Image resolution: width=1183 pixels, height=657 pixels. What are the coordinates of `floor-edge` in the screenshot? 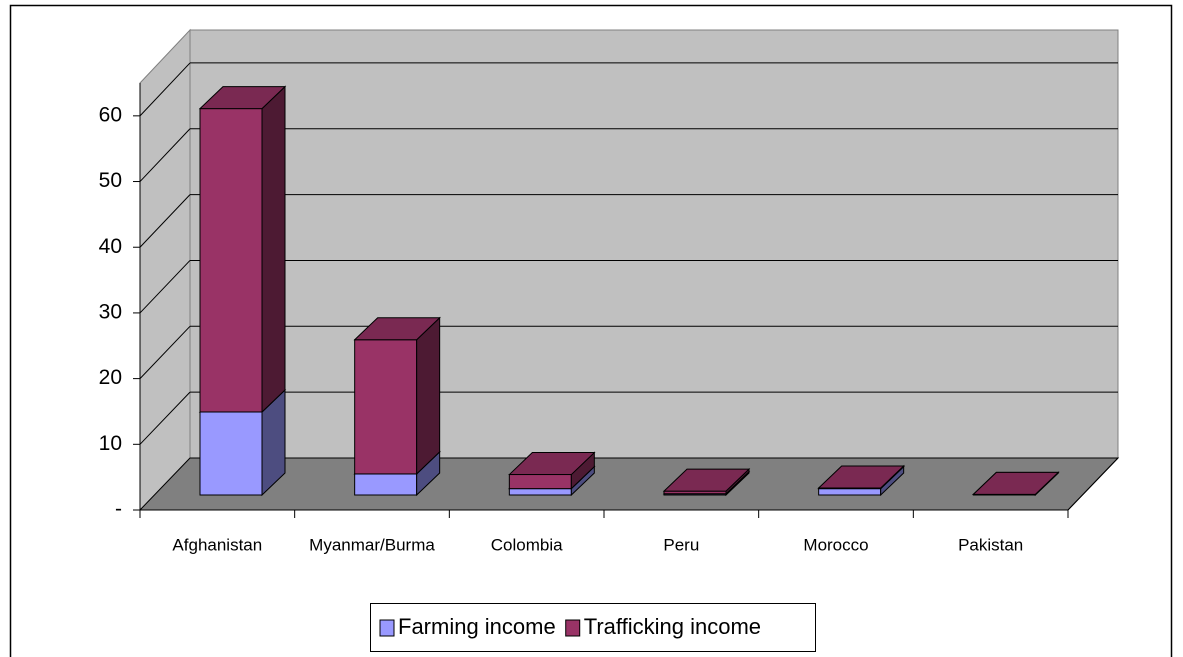 It's located at (1093, 484).